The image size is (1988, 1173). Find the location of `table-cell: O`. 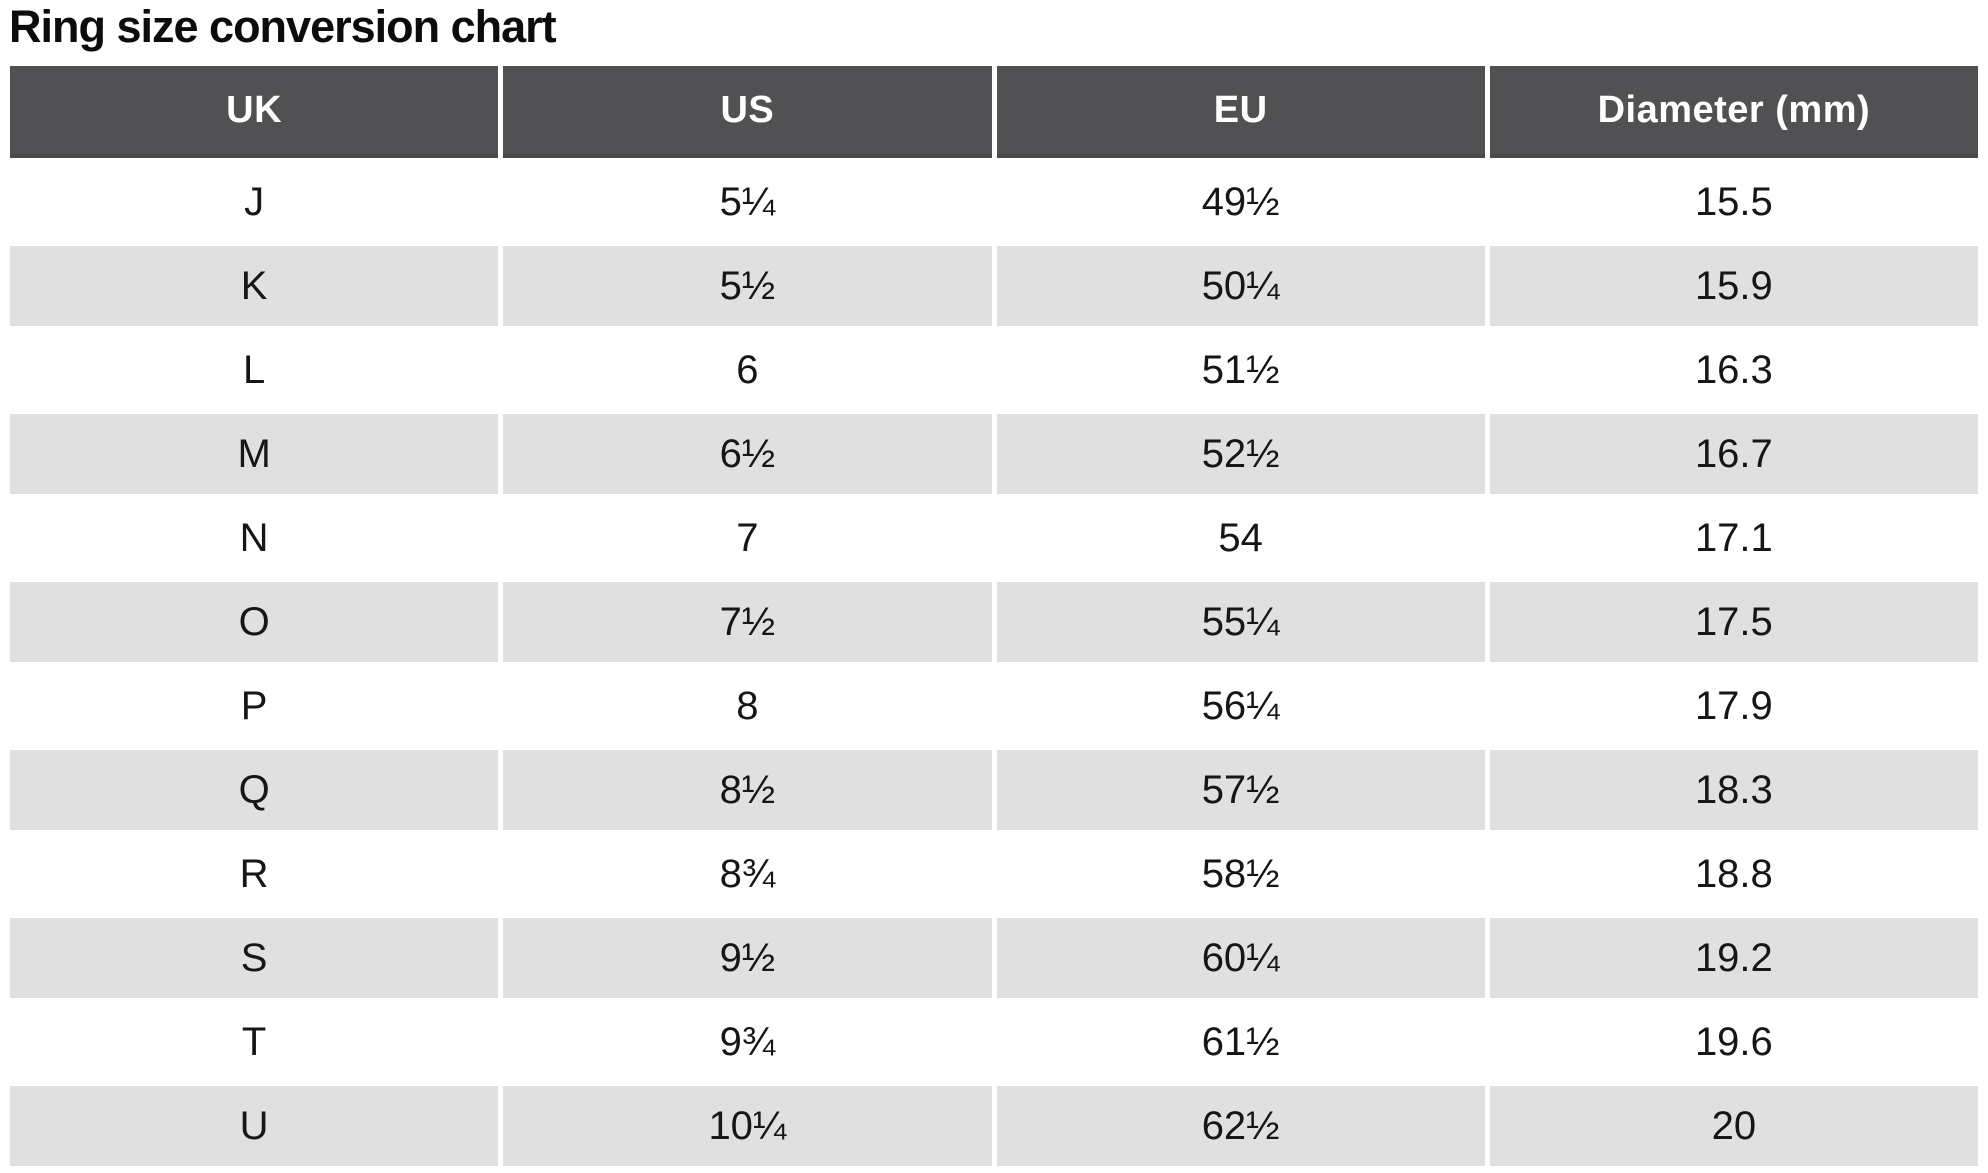

table-cell: O is located at coordinates (254, 622).